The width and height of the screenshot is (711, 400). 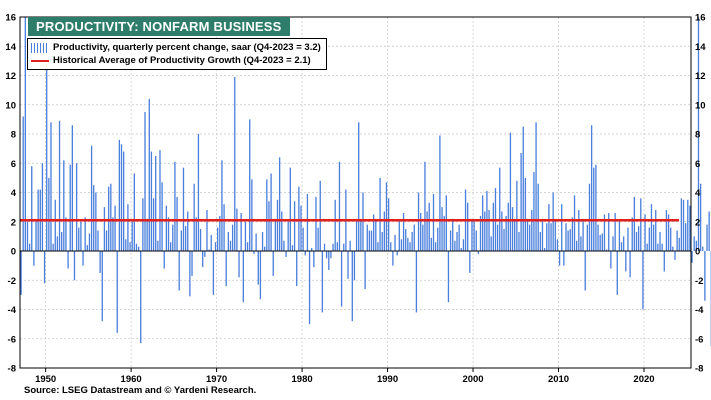 What do you see at coordinates (10, 76) in the screenshot?
I see `y-tick-label-left: 12` at bounding box center [10, 76].